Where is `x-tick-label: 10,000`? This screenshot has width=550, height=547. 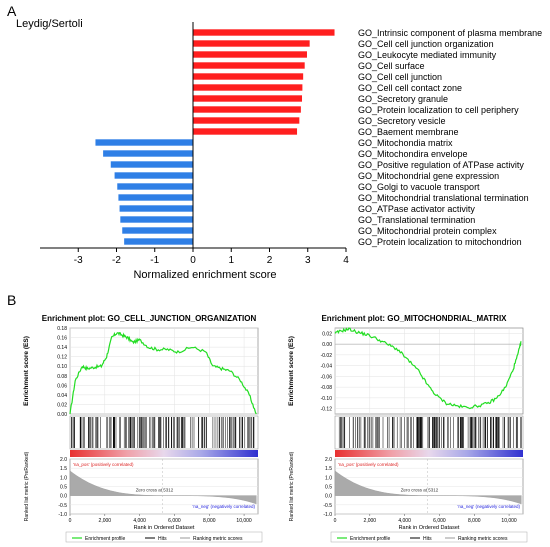 x-tick-label: 10,000 is located at coordinates (509, 521).